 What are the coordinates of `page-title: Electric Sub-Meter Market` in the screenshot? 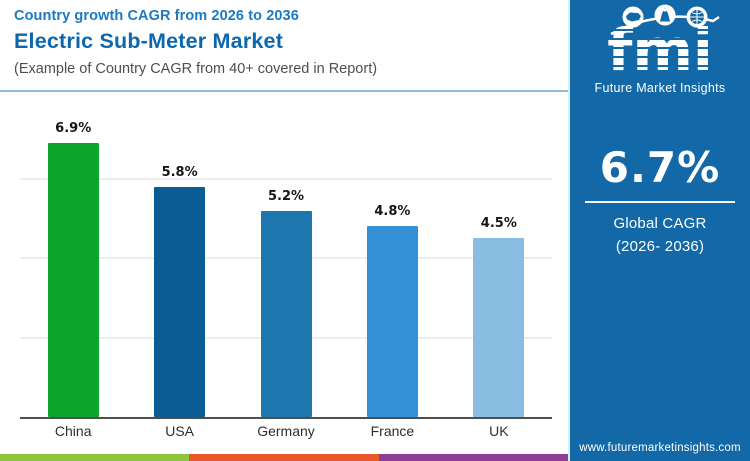 It's located at (149, 41).